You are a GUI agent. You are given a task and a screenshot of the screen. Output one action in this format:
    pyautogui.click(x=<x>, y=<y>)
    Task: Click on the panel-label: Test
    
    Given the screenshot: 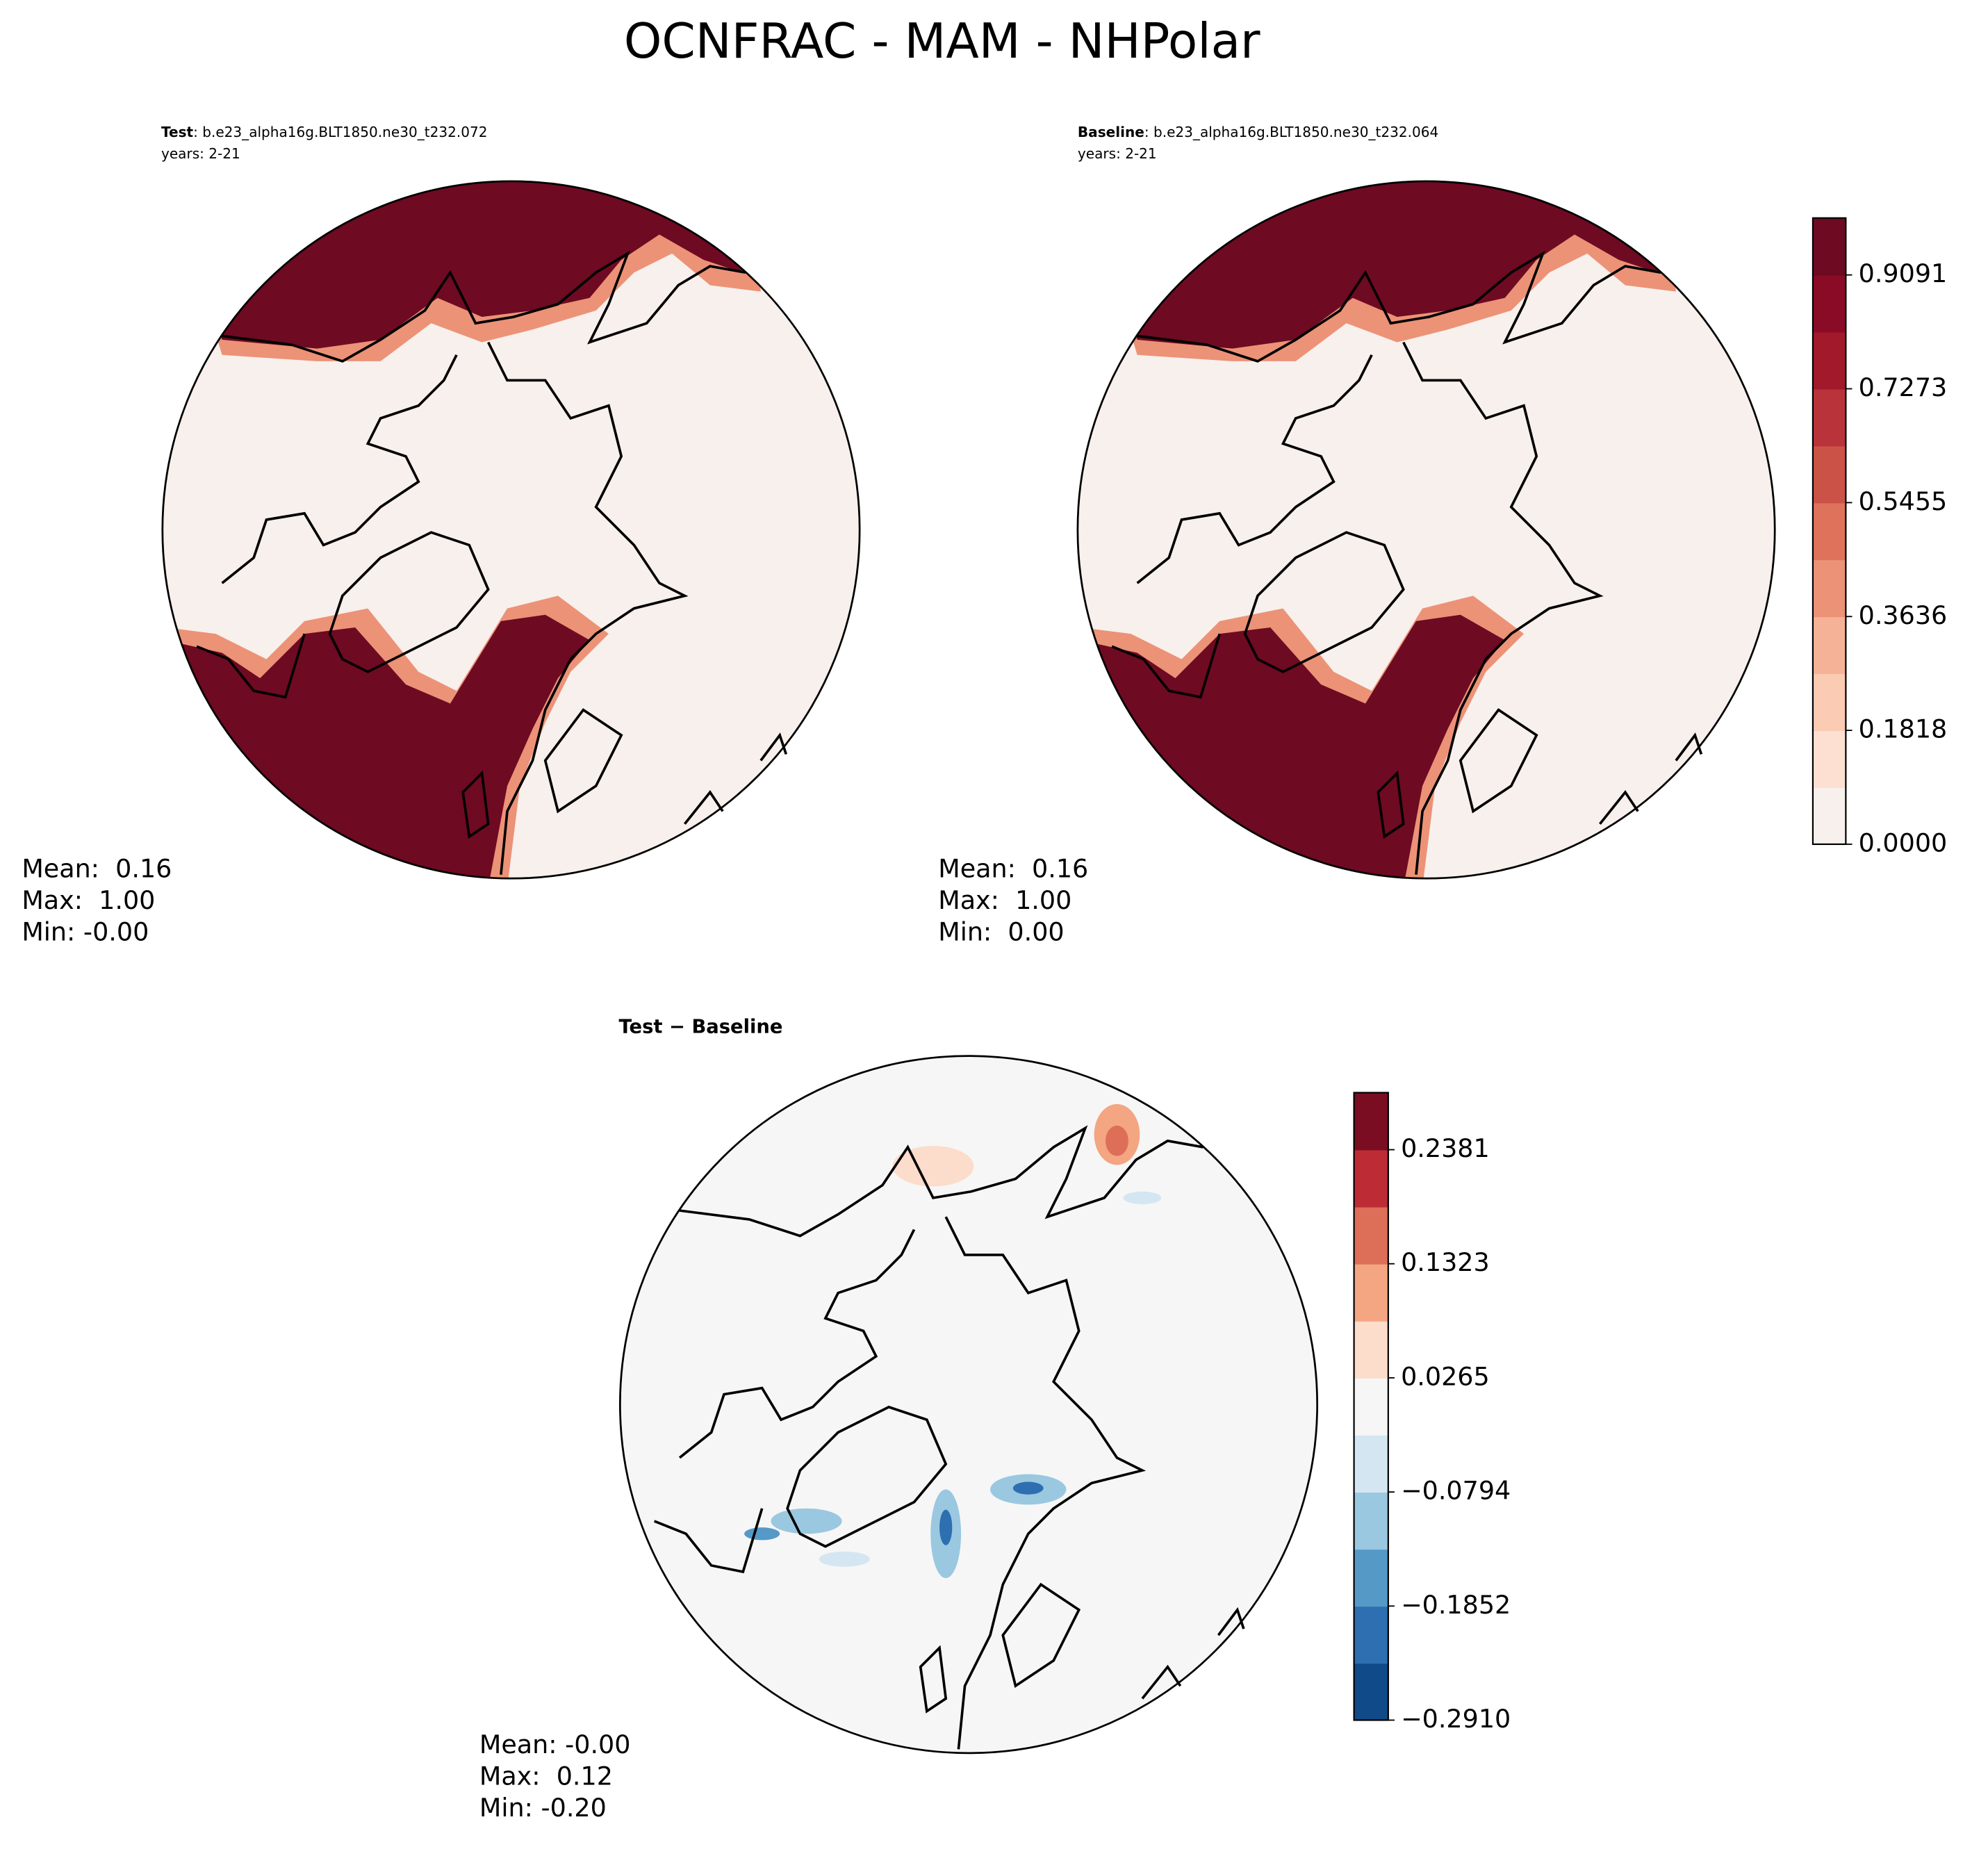 What is the action you would take?
    pyautogui.click(x=177, y=132)
    